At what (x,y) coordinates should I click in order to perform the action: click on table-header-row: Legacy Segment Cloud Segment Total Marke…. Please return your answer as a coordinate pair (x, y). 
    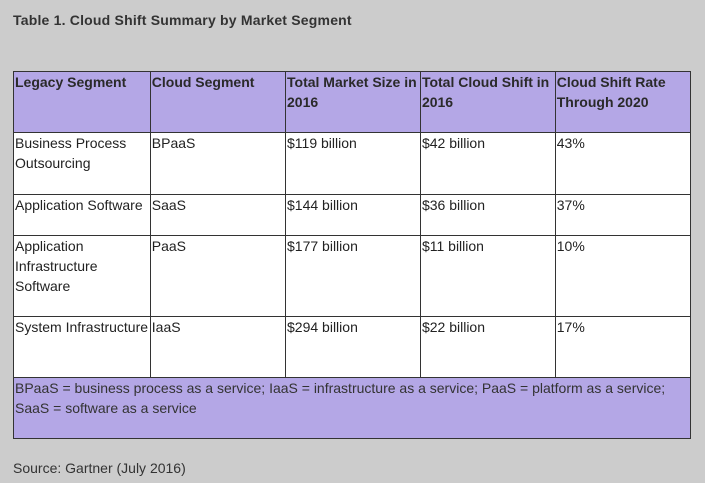
    Looking at the image, I should click on (352, 102).